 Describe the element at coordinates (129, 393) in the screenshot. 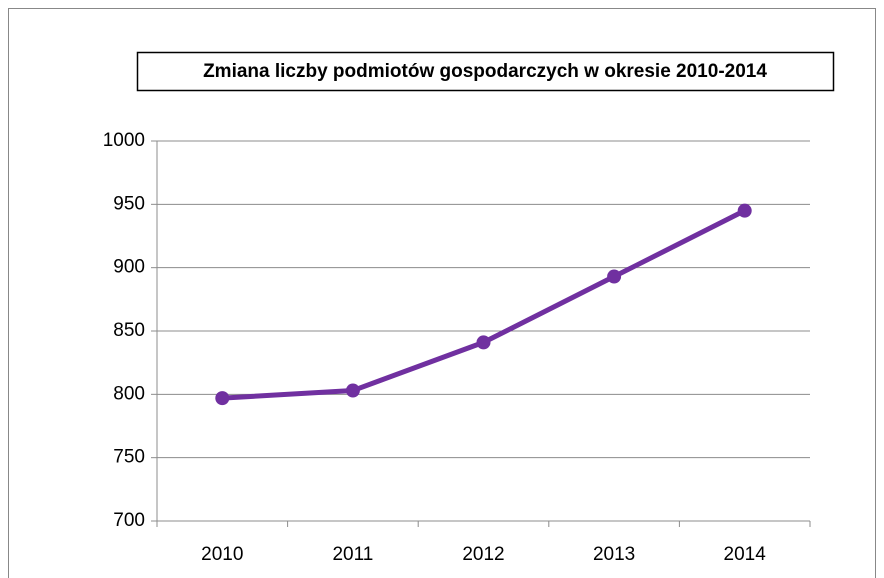

I see `y-tick-label: 800` at that location.